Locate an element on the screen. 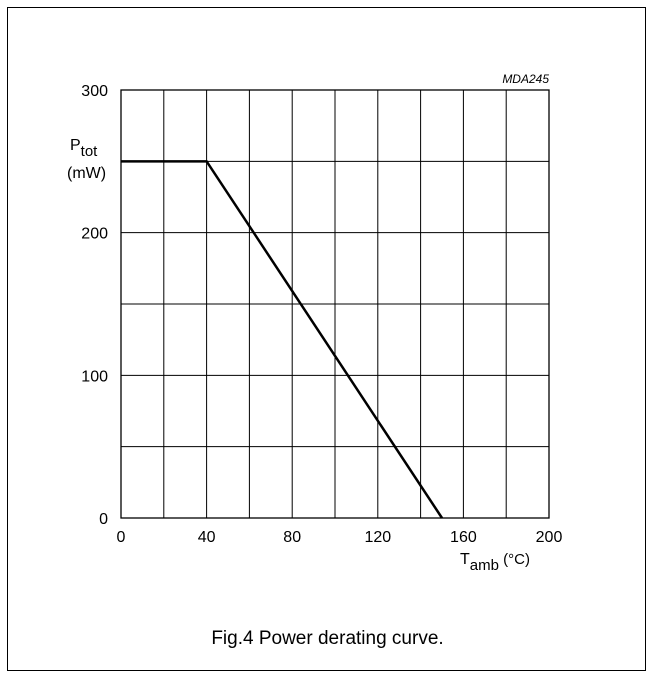  x-tick-label: 160 is located at coordinates (463, 537).